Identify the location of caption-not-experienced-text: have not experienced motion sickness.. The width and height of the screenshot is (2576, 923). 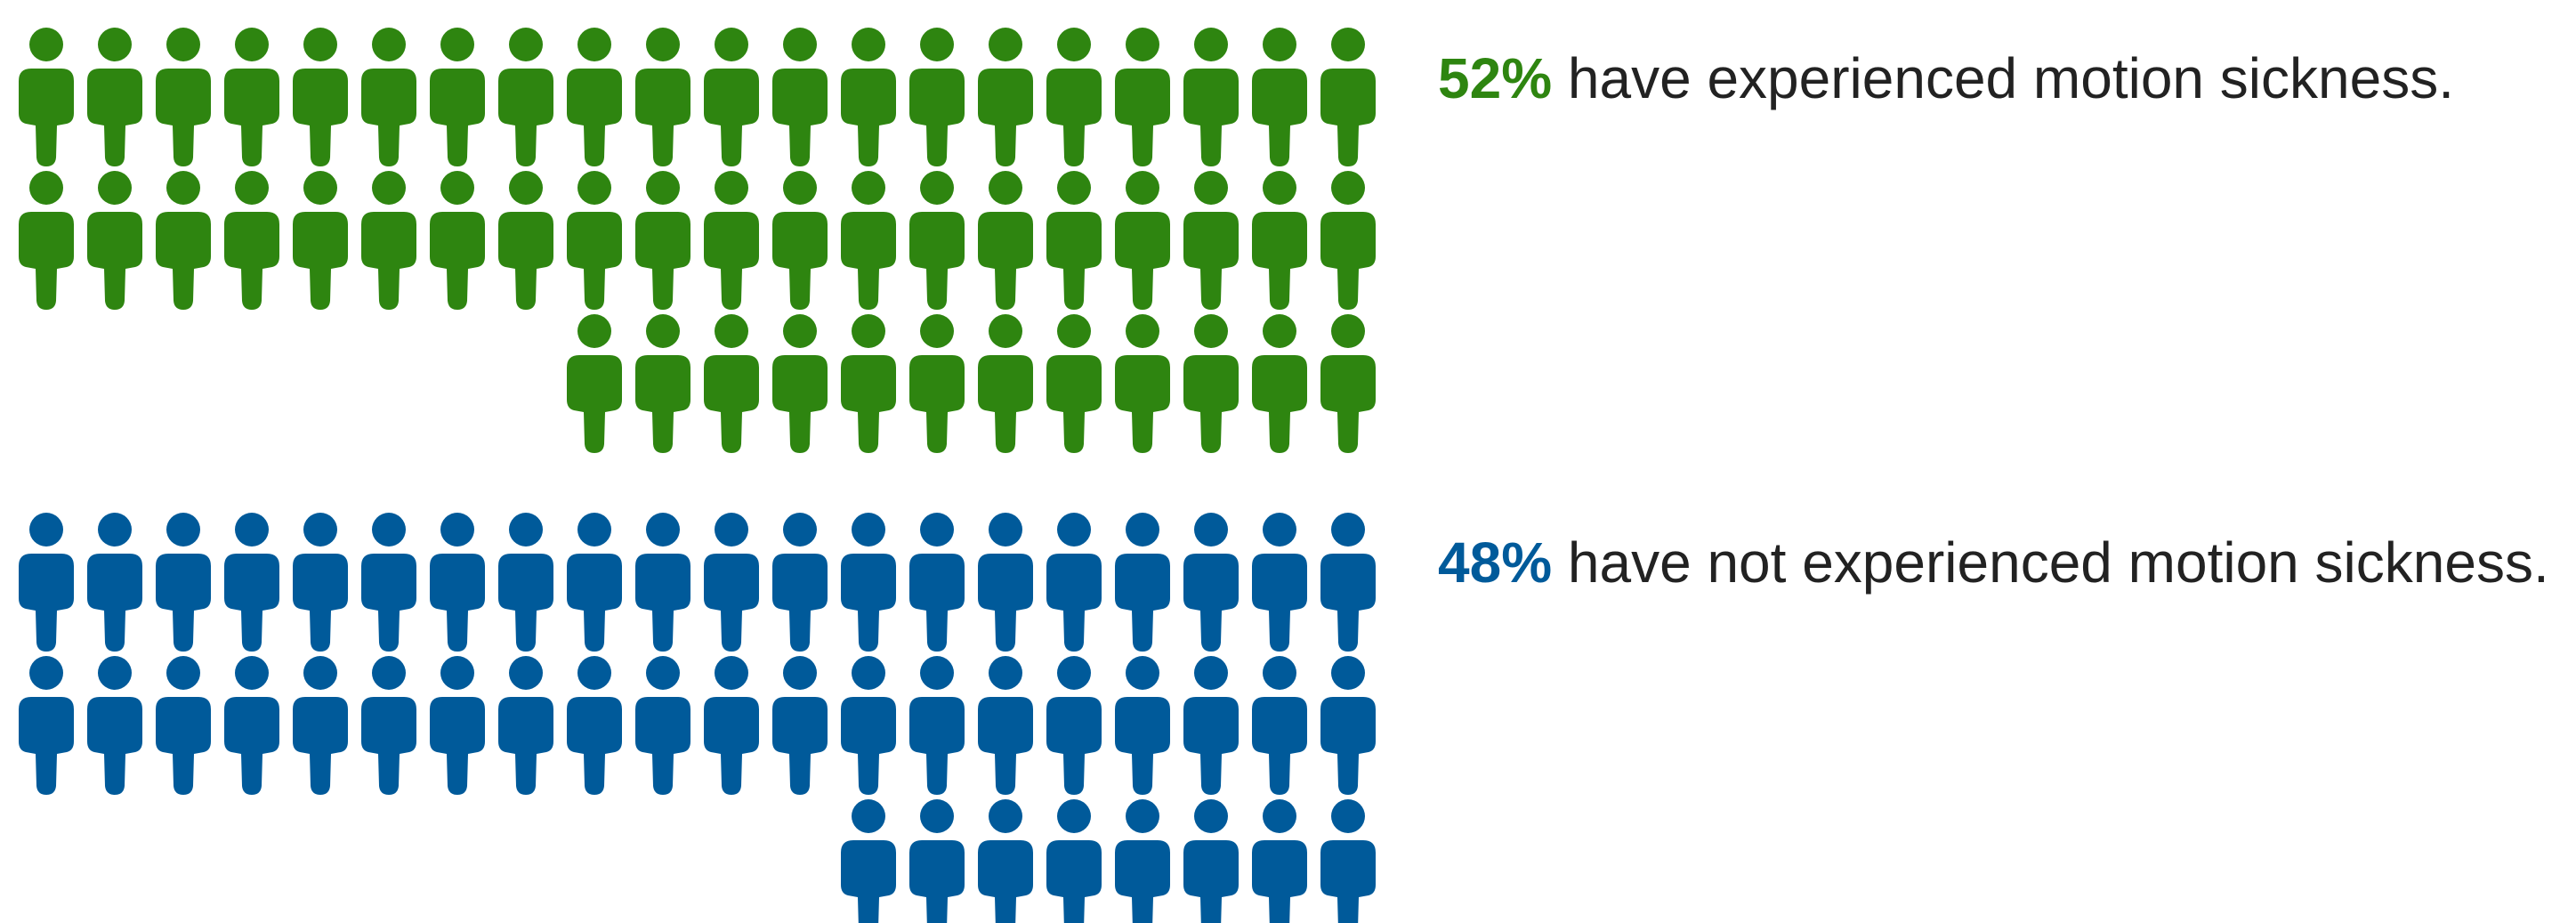
(2058, 562).